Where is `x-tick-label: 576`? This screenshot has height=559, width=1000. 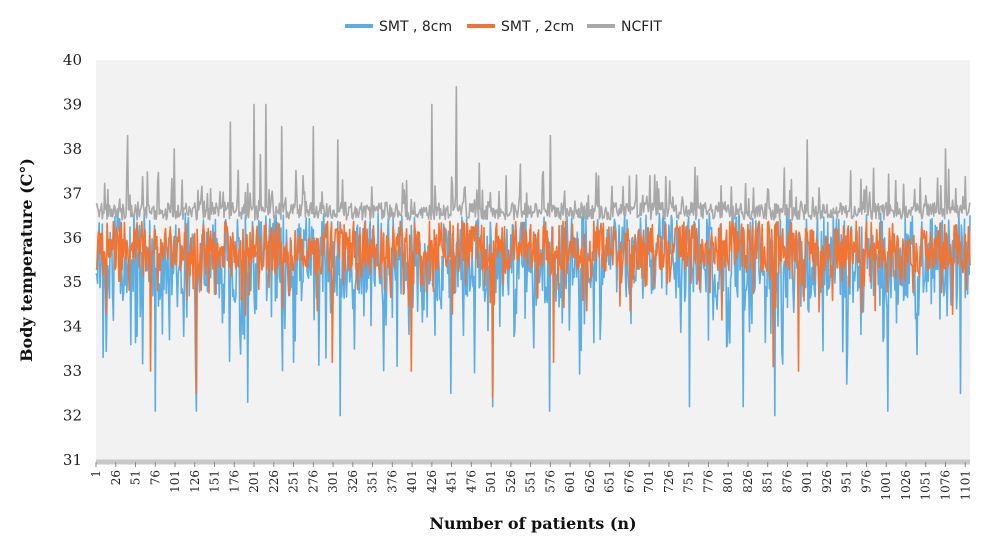 x-tick-label: 576 is located at coordinates (550, 481).